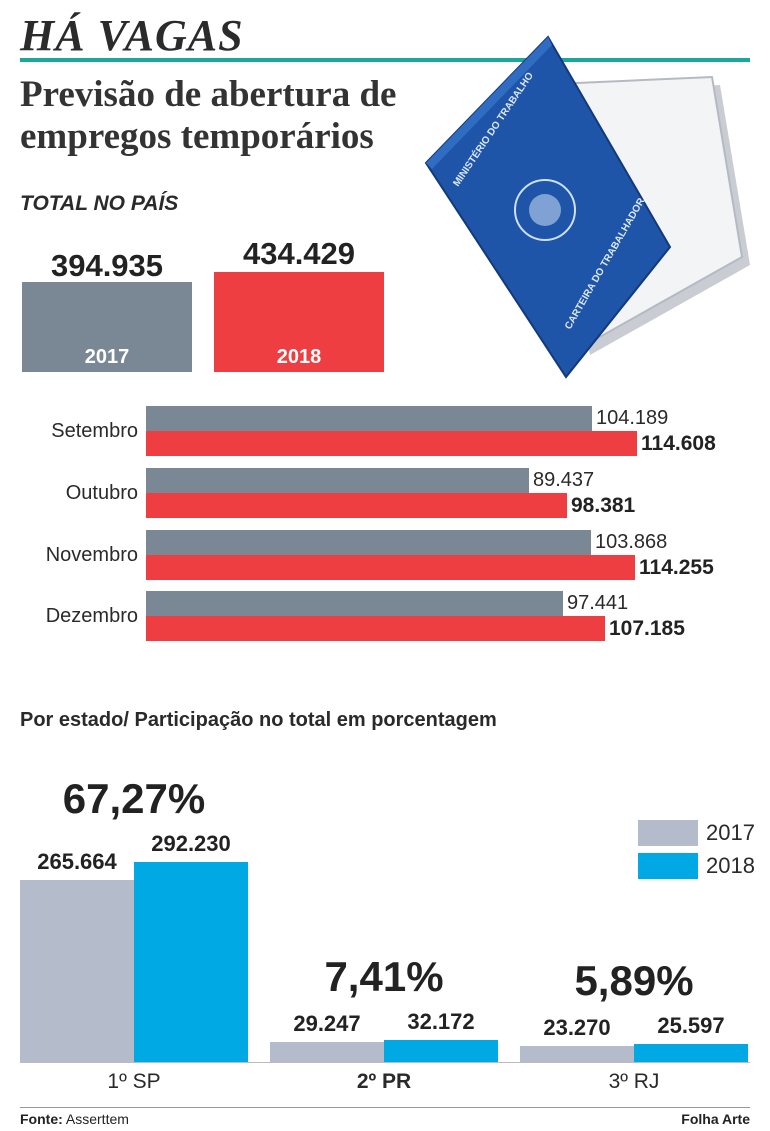  I want to click on state-value-2017: 265.664, so click(77, 861).